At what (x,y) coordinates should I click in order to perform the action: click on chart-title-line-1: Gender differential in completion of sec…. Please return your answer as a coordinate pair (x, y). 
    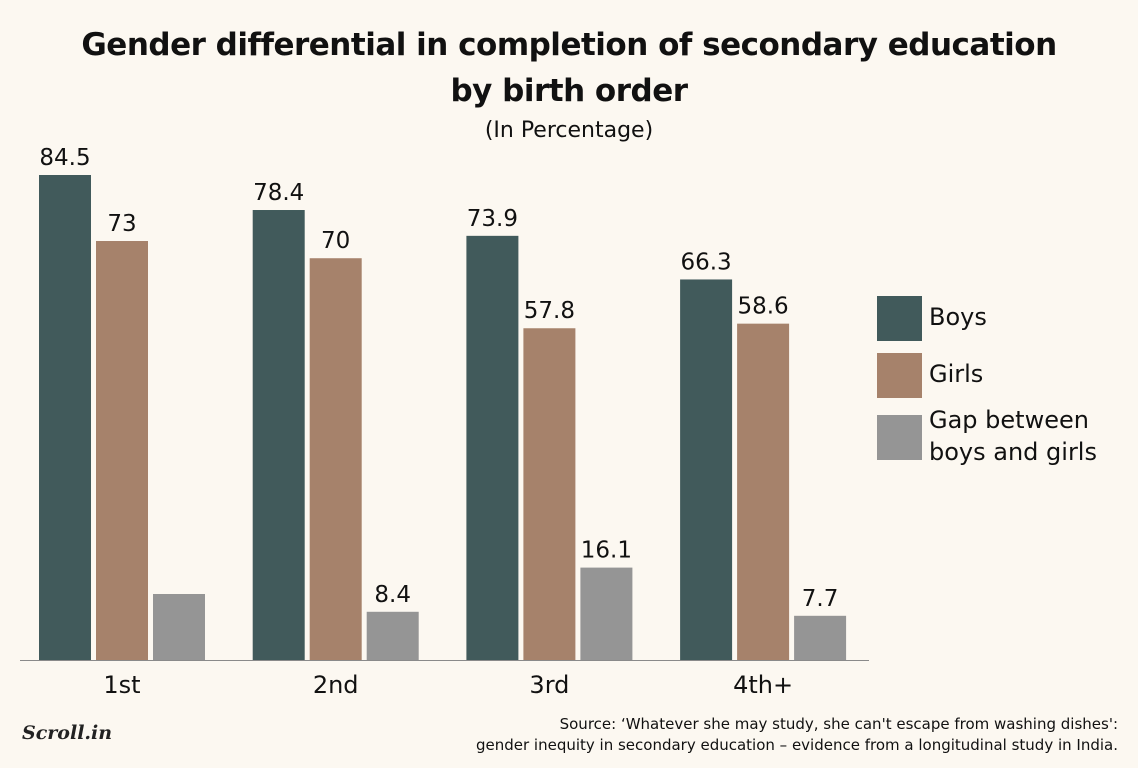
    Looking at the image, I should click on (569, 45).